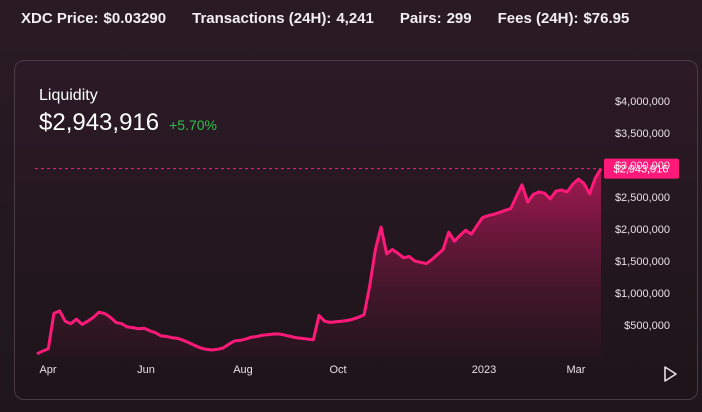 The image size is (702, 412). What do you see at coordinates (647, 326) in the screenshot?
I see `y-tick-label: $500,000` at bounding box center [647, 326].